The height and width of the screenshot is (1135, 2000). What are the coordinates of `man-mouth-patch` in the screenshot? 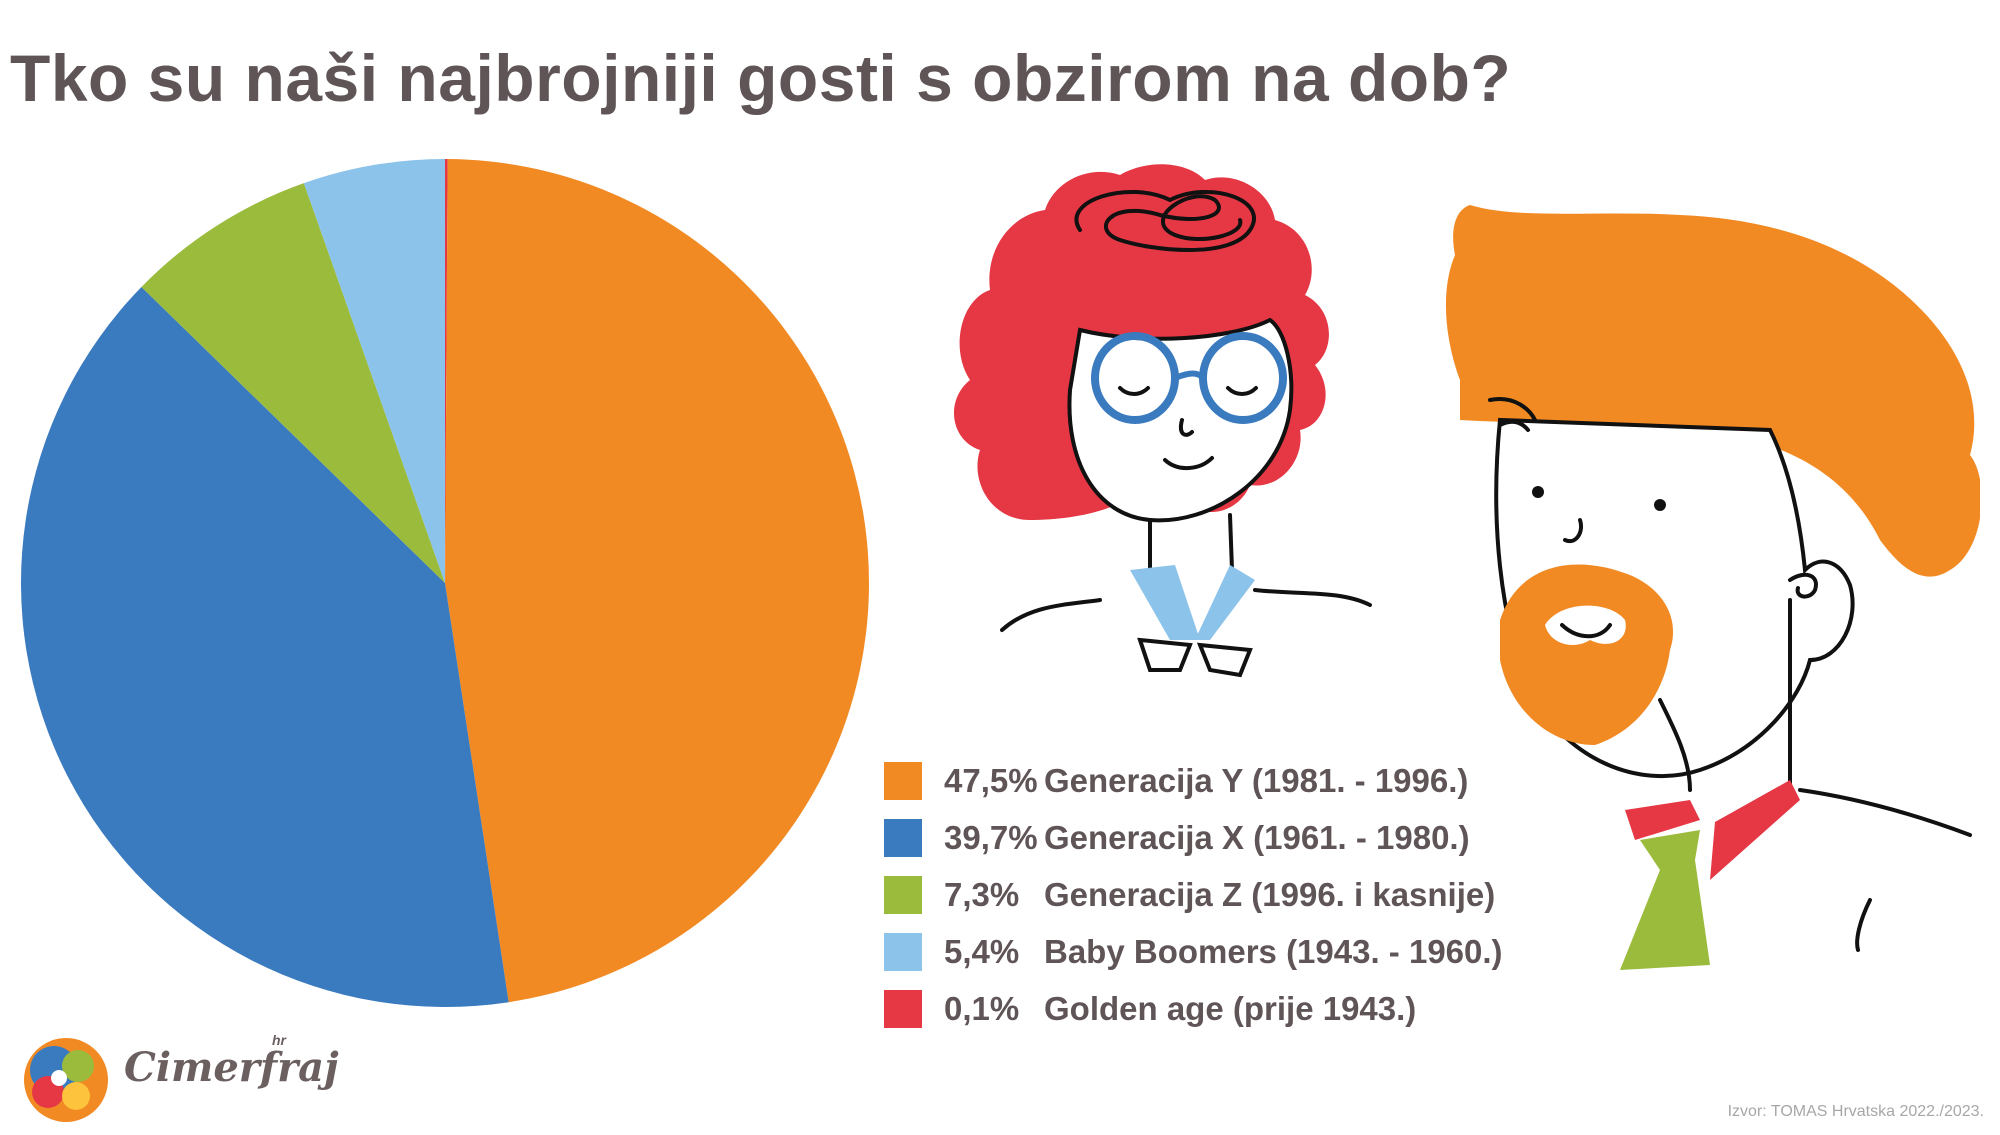 It's located at (1585, 625).